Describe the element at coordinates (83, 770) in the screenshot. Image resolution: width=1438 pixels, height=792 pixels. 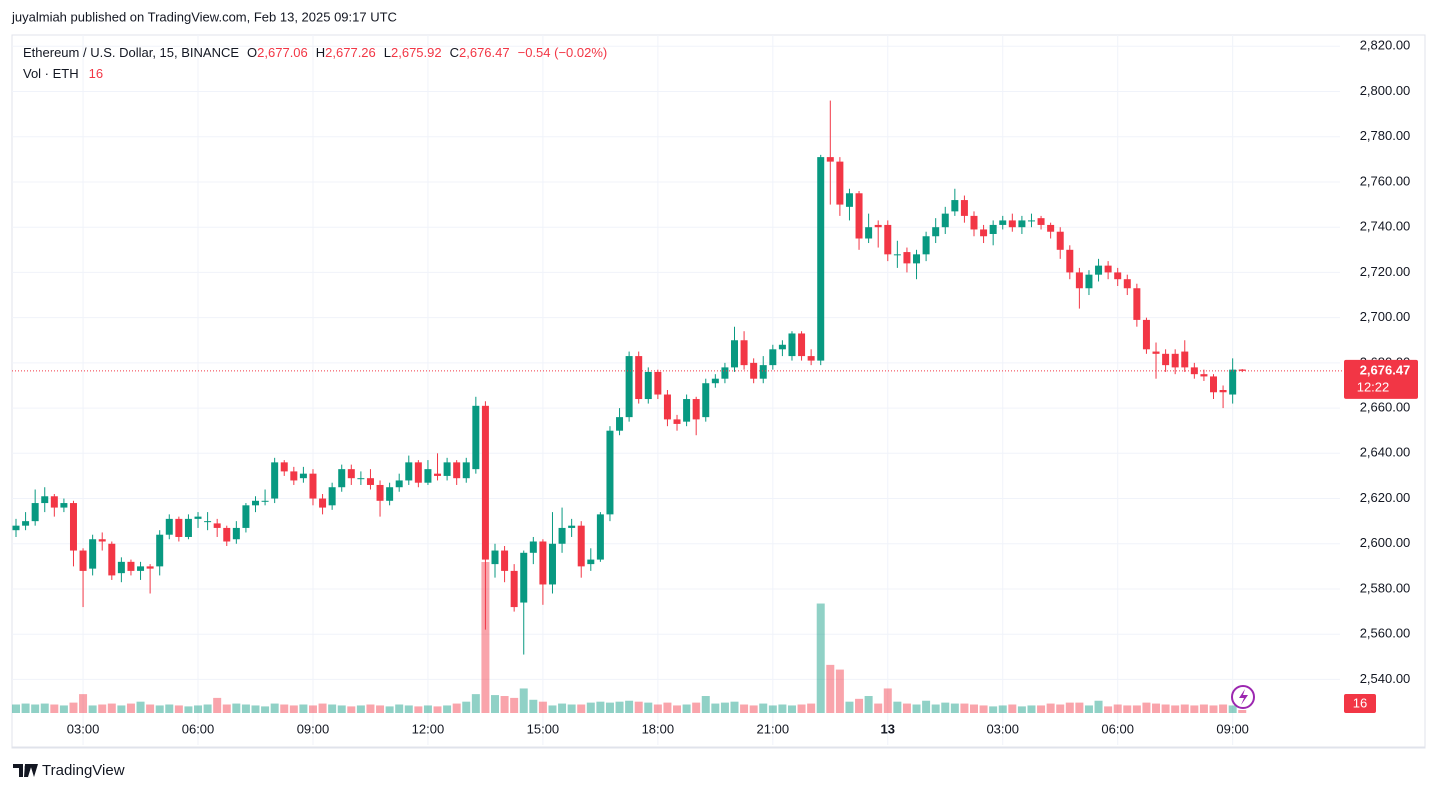
I see `footer-brand: TradingView` at that location.